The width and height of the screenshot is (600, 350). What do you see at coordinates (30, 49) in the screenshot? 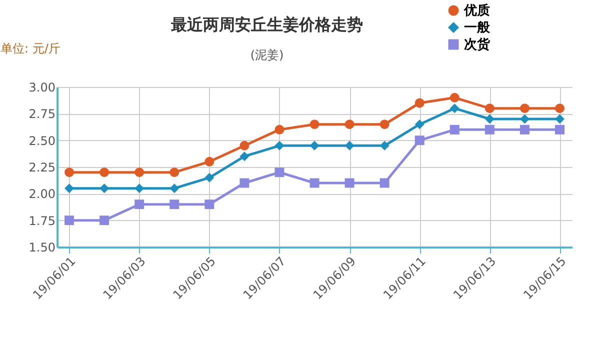
I see `y-axis-title: 单位: 元/斤` at bounding box center [30, 49].